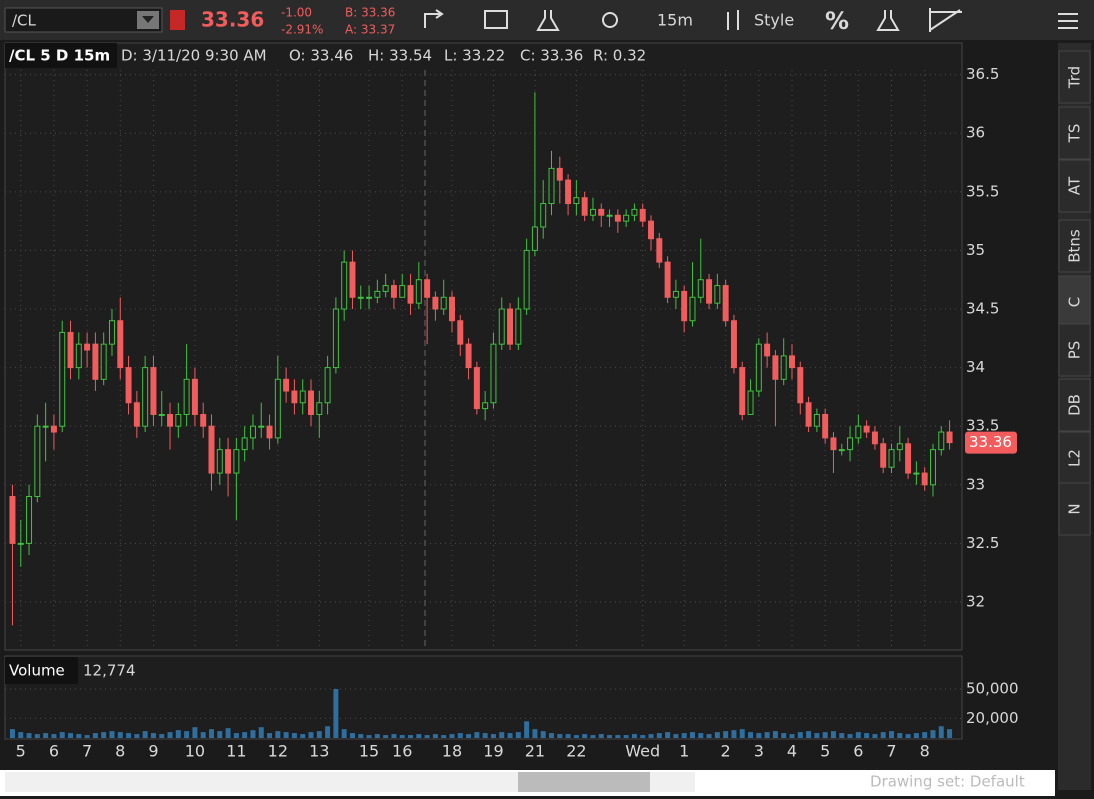 This screenshot has width=1094, height=799. Describe the element at coordinates (370, 13) in the screenshot. I see `bid: B: 33.36` at that location.